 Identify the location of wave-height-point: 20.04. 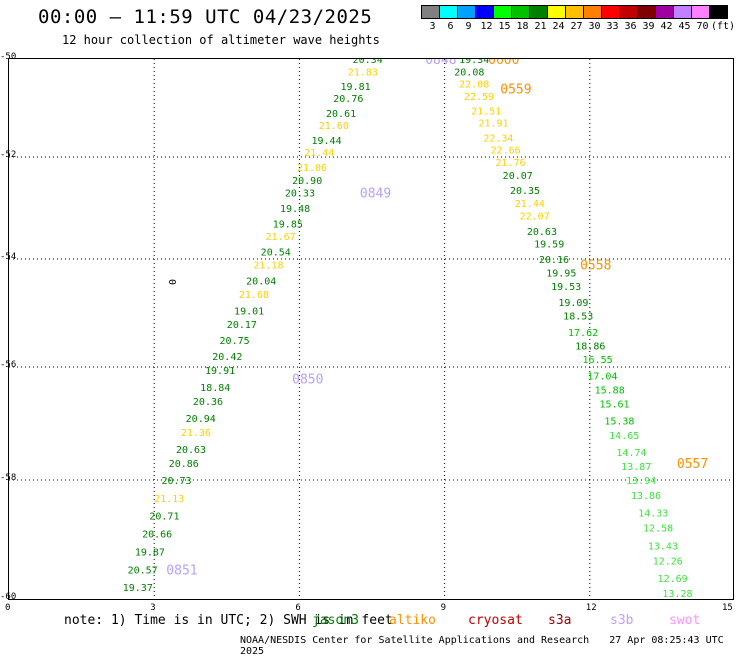
(261, 282).